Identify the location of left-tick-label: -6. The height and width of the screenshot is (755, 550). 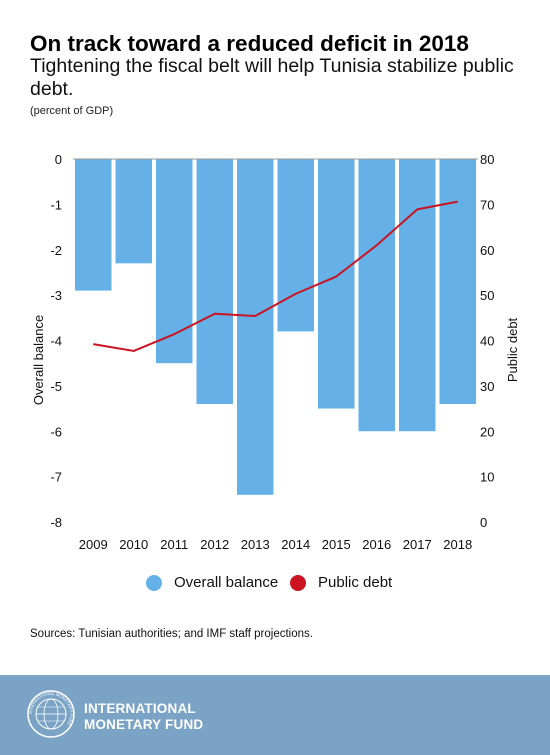
(56, 431).